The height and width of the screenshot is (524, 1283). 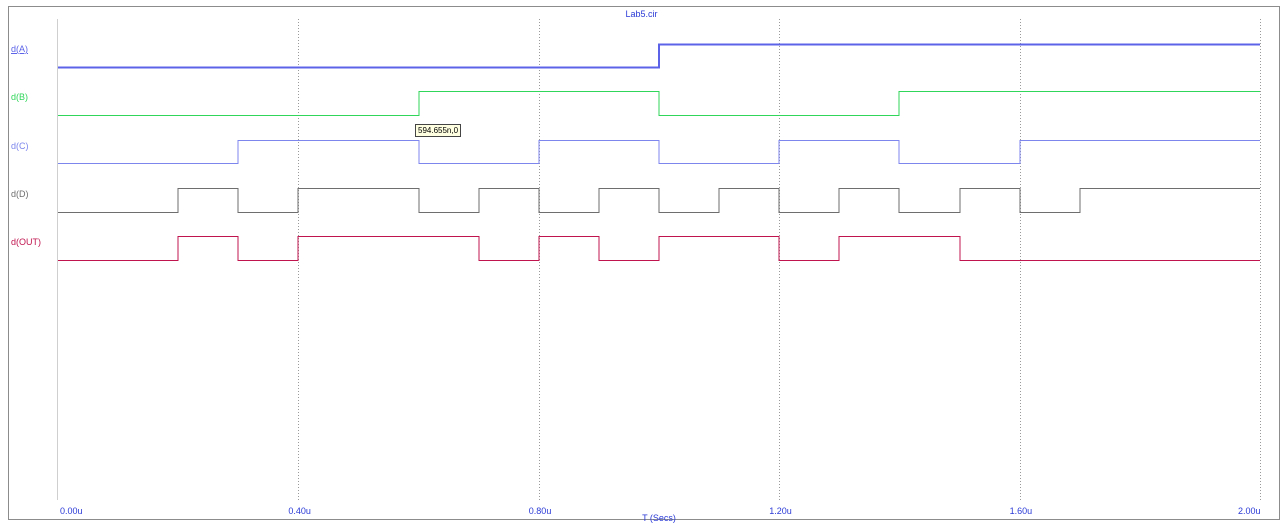 What do you see at coordinates (659, 518) in the screenshot?
I see `x-axis-title: T (Secs)` at bounding box center [659, 518].